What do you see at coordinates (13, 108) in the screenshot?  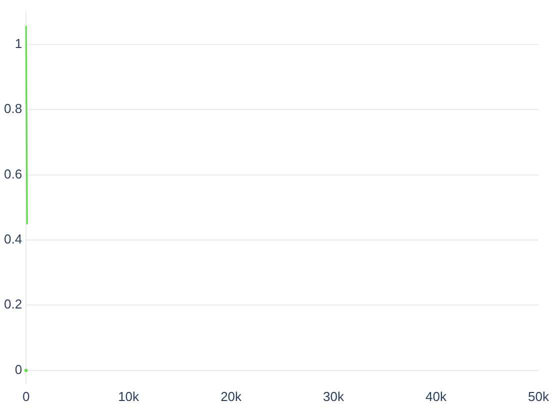 I see `y-tick-label: 0.8` at bounding box center [13, 108].